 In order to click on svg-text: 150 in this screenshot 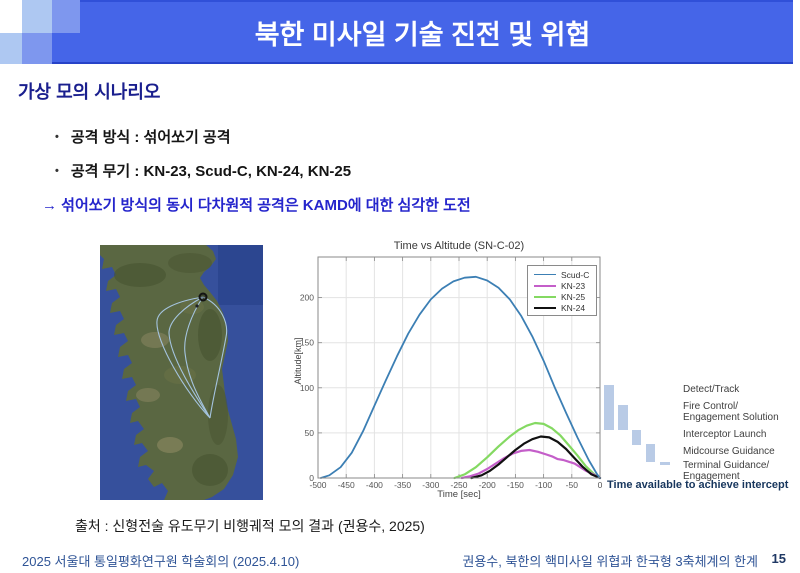, I will do `click(307, 343)`.